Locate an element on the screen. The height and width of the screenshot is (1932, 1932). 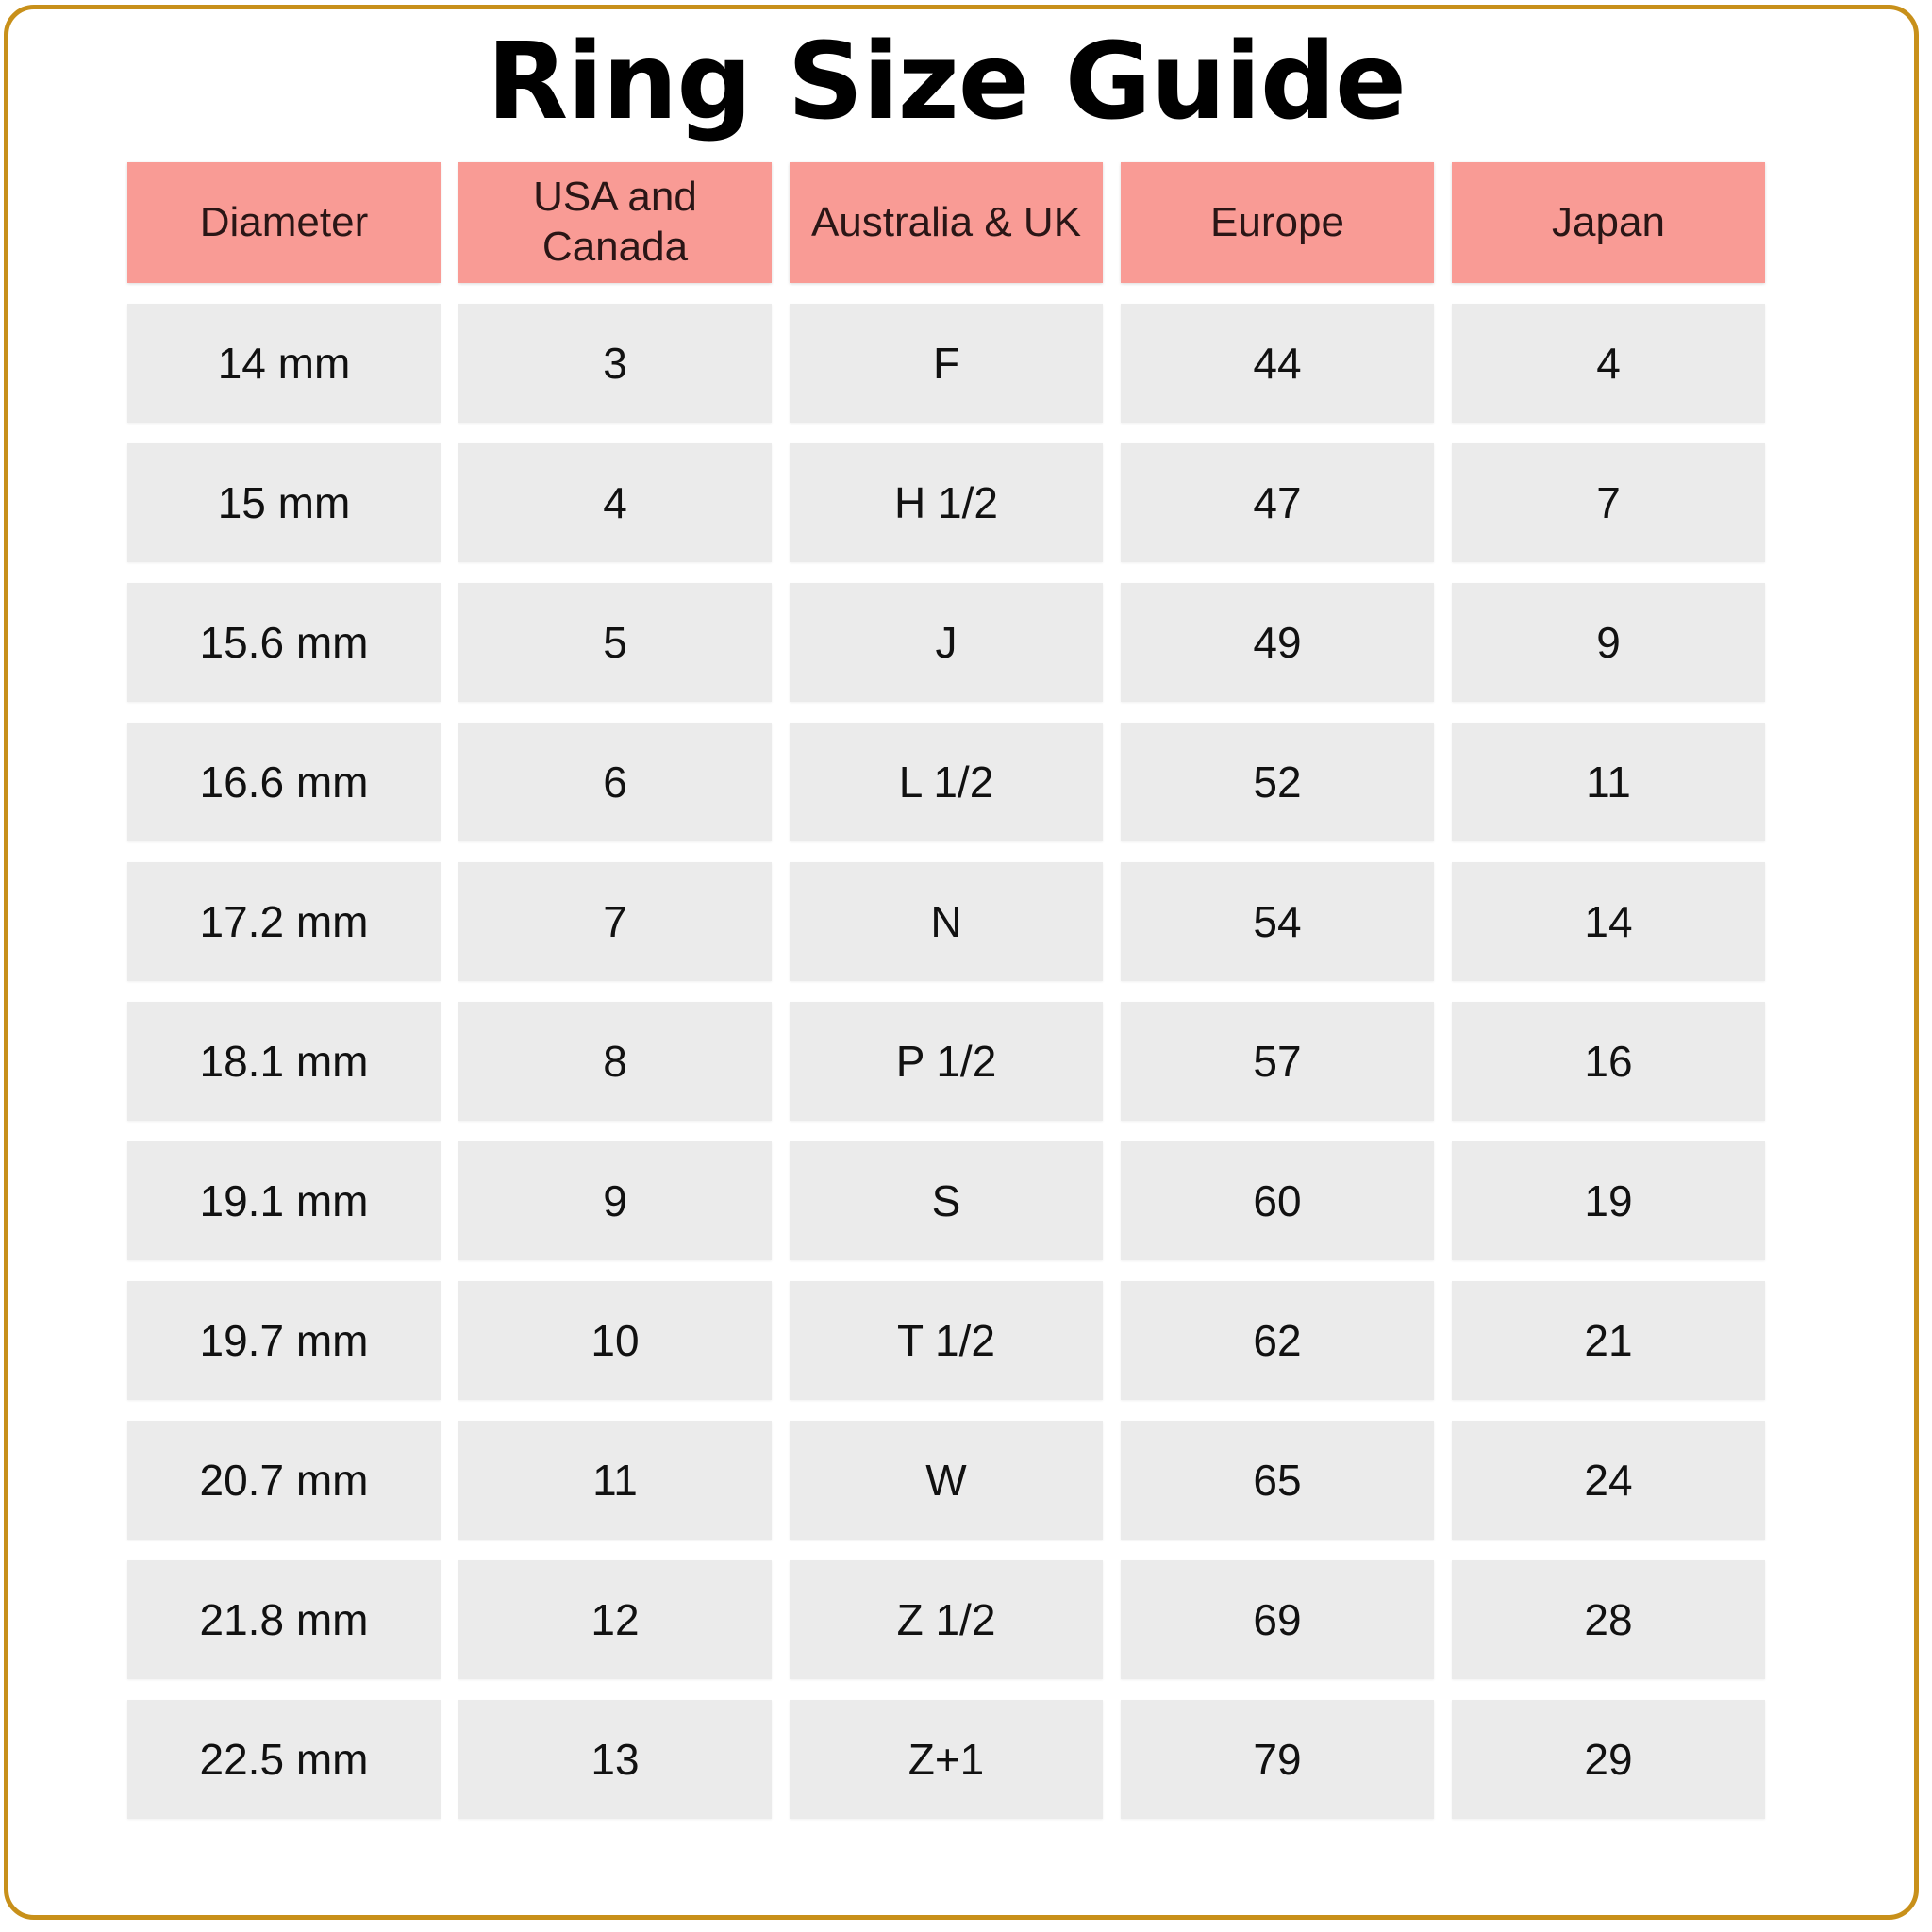
cell-diameter: 19.1 mm is located at coordinates (284, 1201).